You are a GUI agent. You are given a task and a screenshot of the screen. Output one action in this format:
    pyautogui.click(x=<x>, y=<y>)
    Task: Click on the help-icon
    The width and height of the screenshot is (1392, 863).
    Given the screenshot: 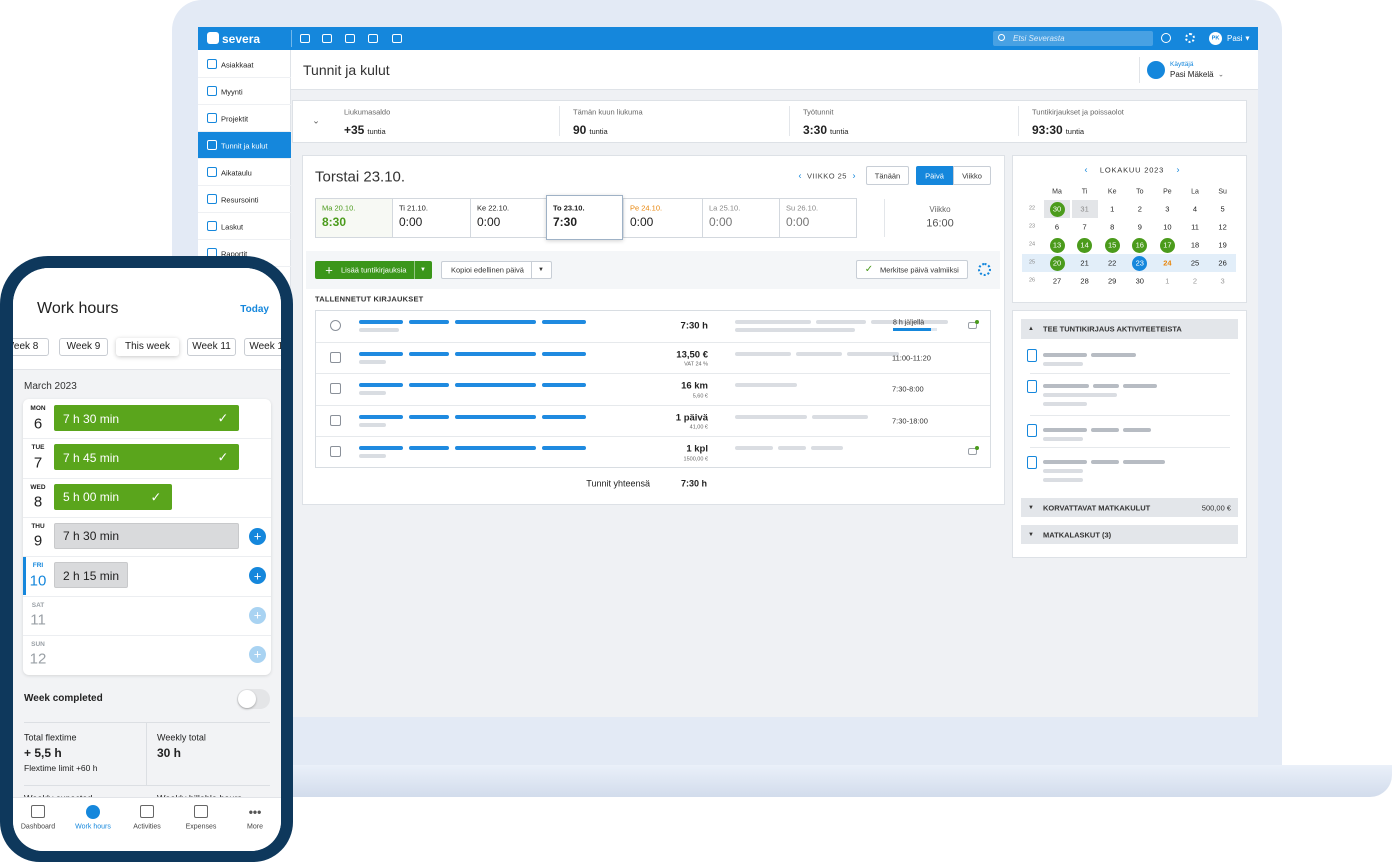 What is the action you would take?
    pyautogui.click(x=1166, y=38)
    